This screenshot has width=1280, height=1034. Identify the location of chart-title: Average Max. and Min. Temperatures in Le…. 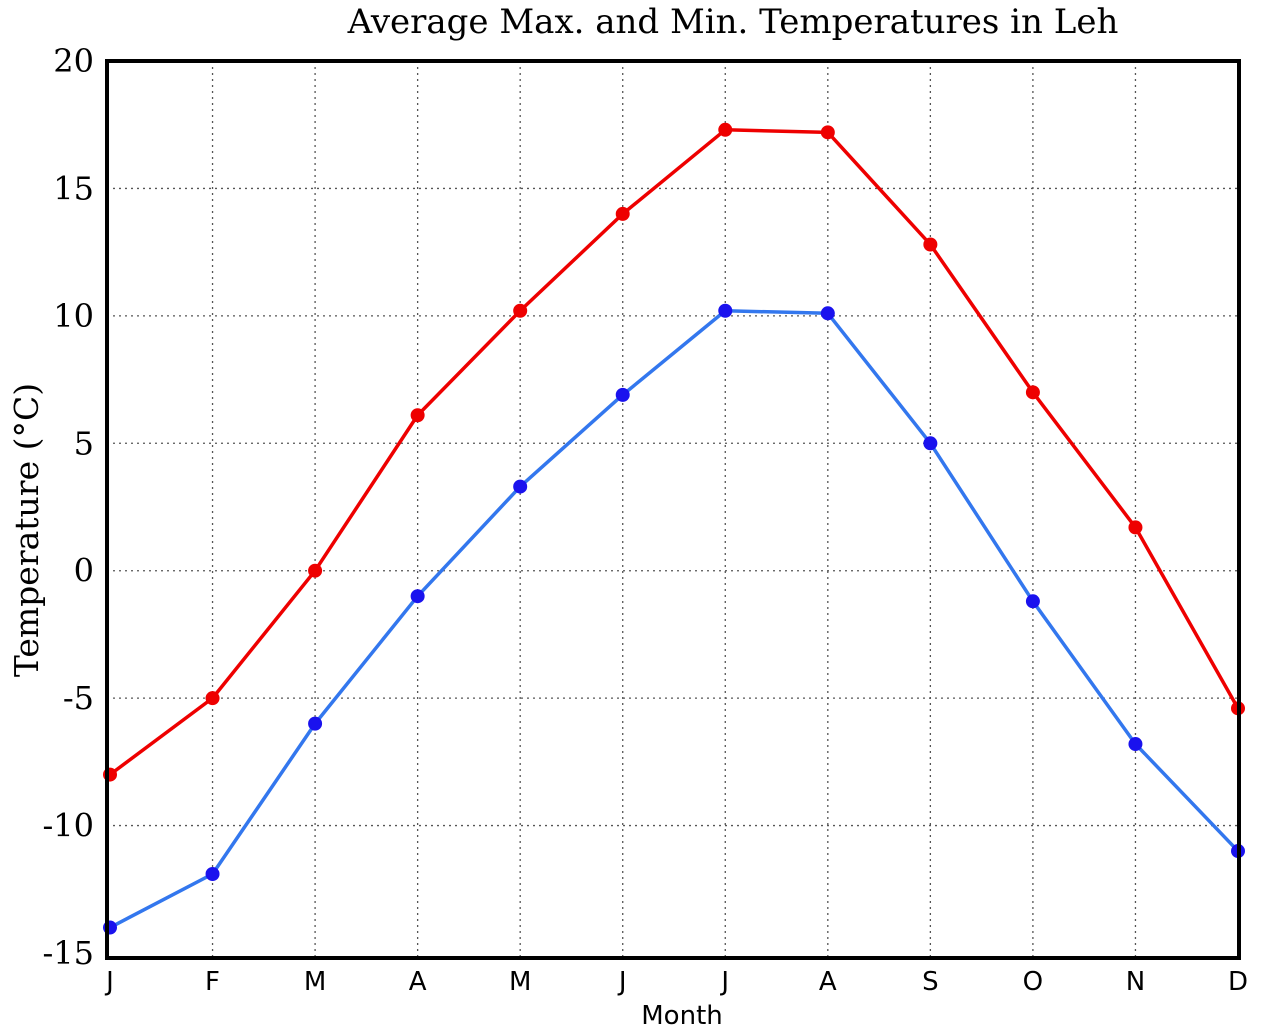
(733, 22).